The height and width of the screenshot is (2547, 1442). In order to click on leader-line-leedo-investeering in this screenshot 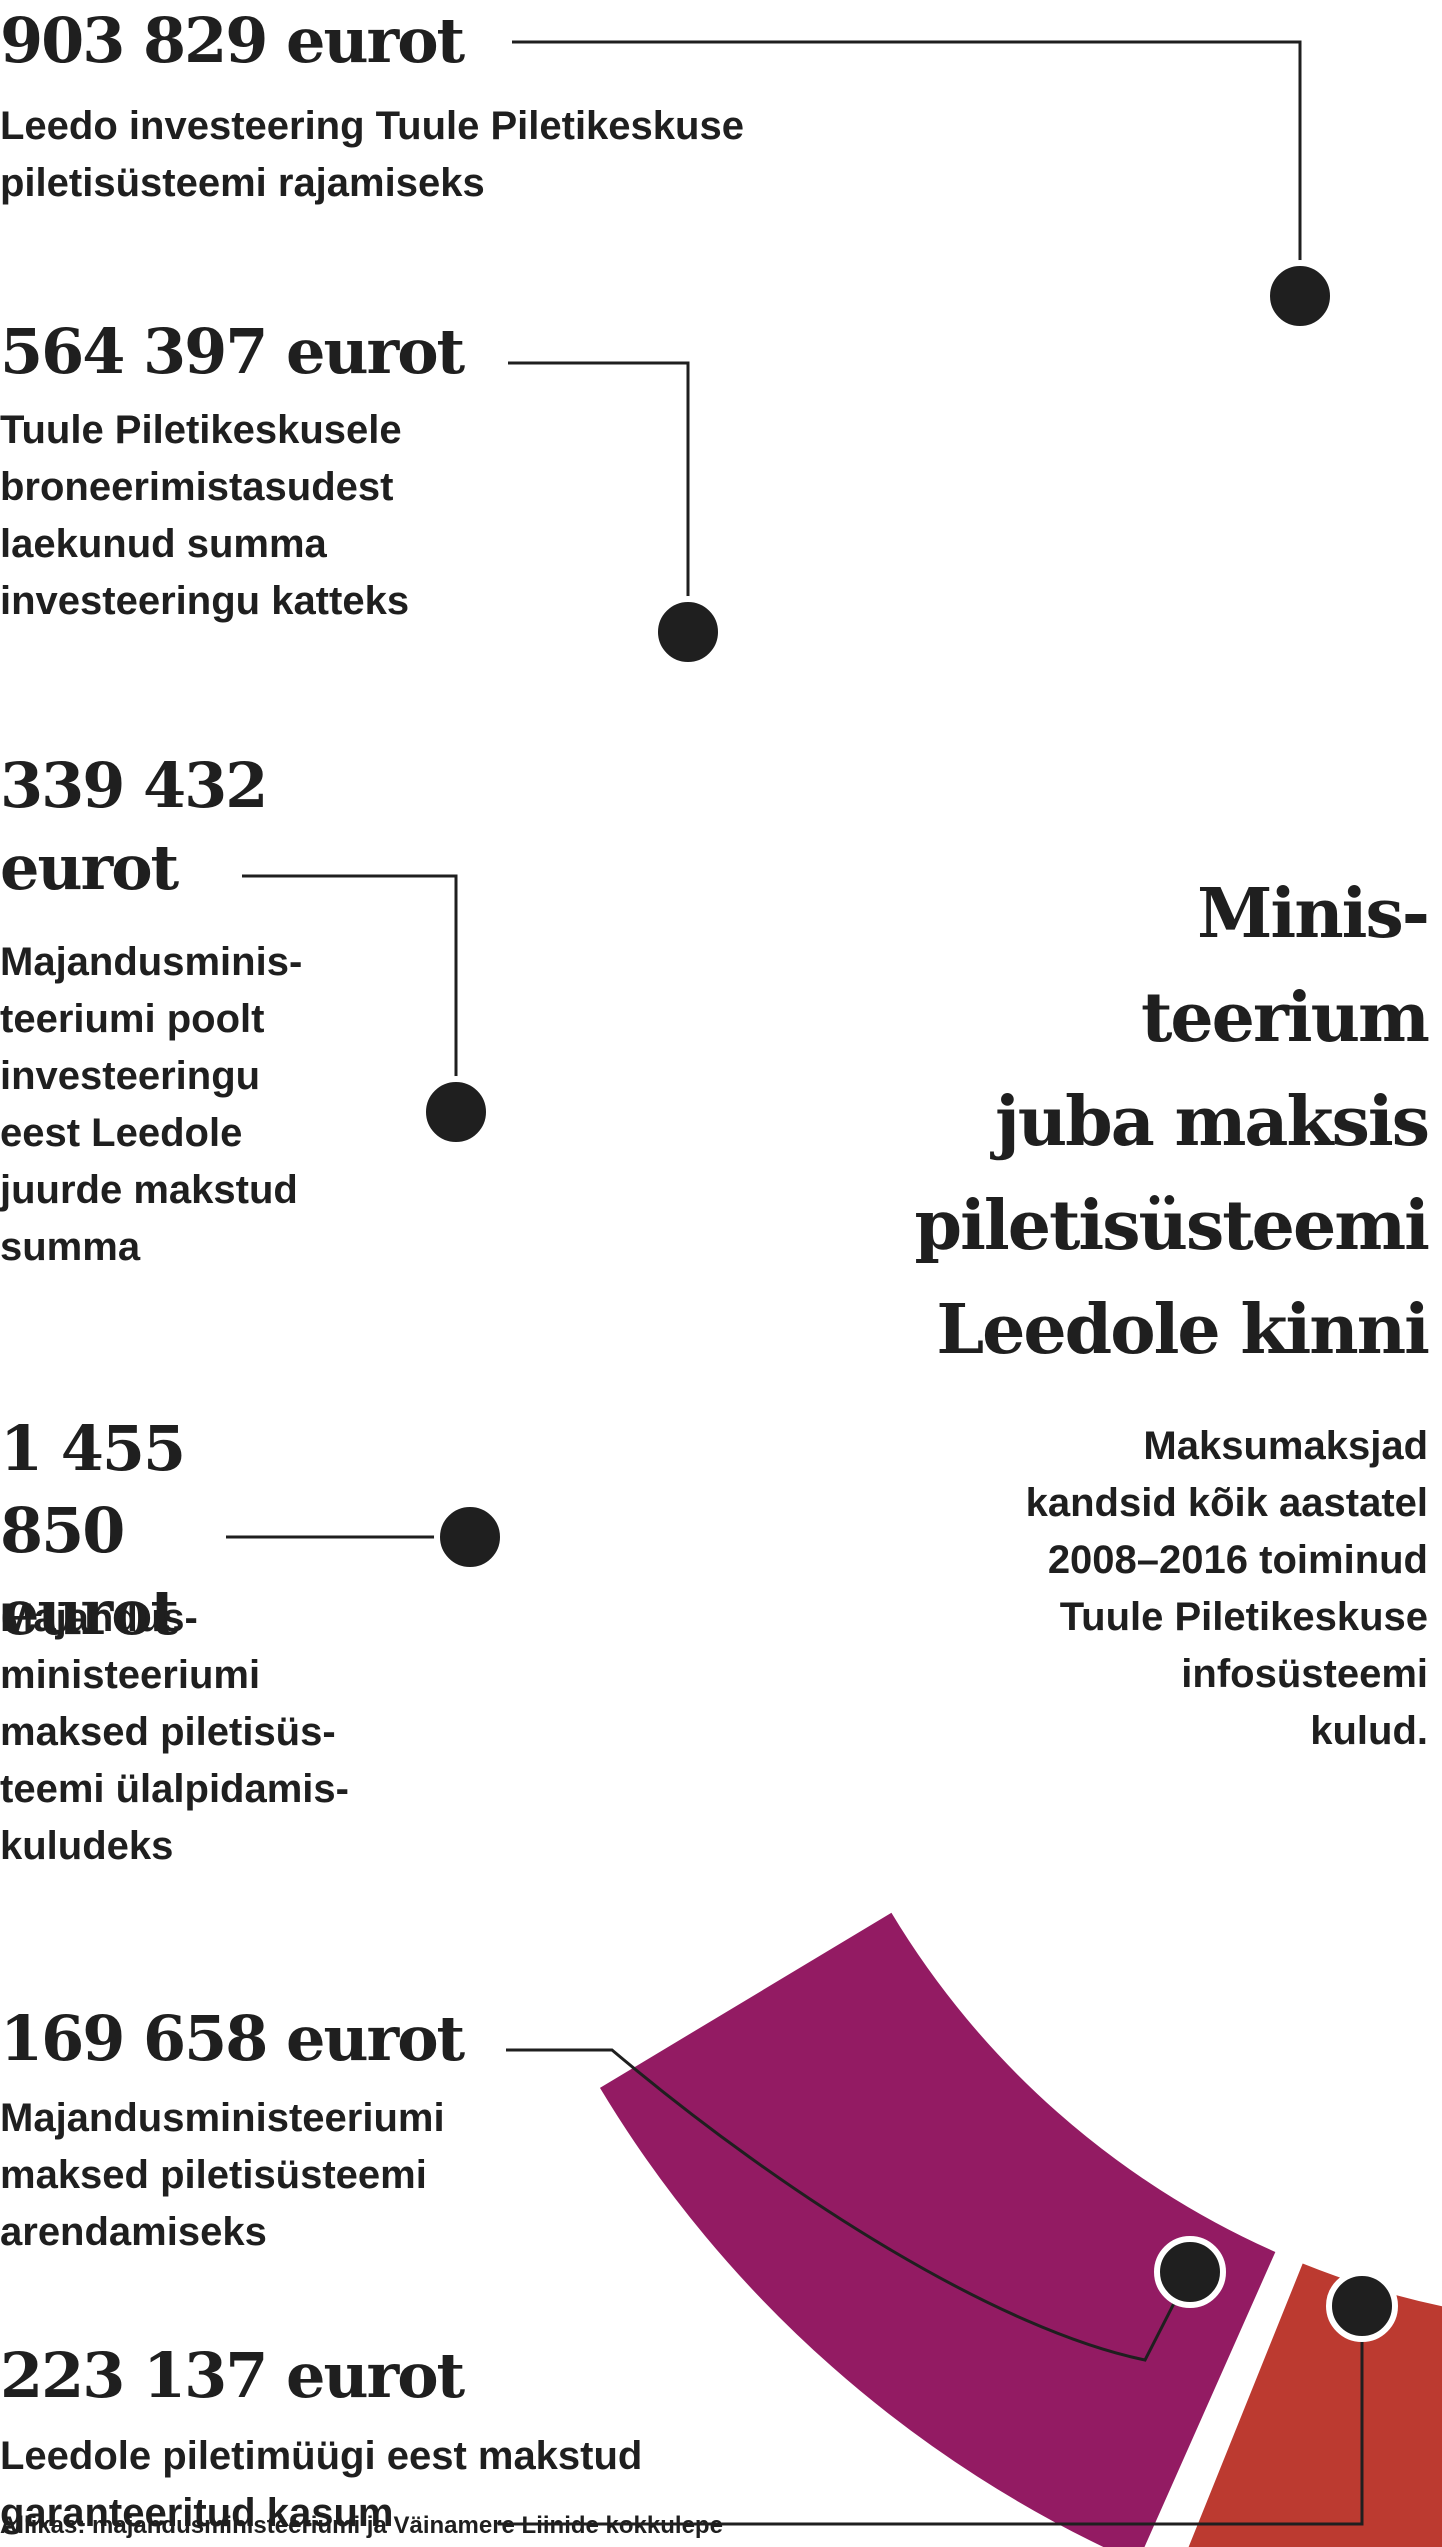, I will do `click(907, 168)`.